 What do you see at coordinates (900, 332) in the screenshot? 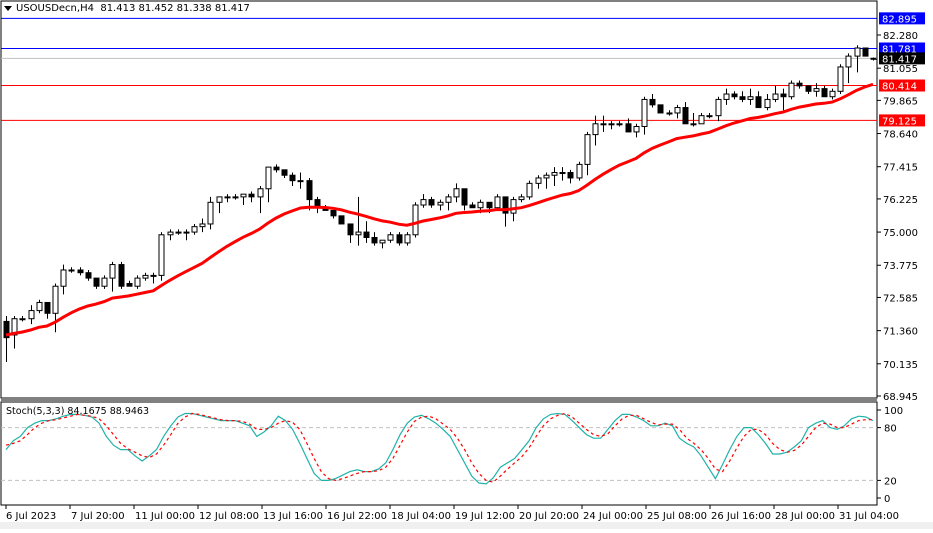
I see `price-tick-label: 71.360` at bounding box center [900, 332].